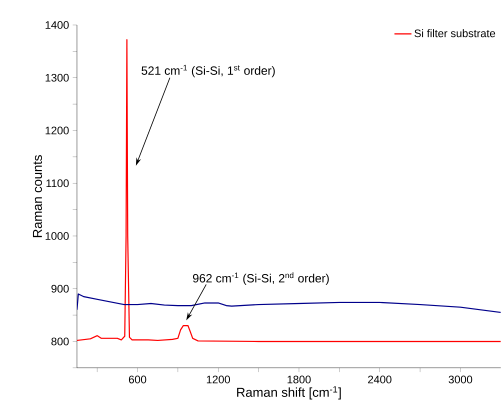  I want to click on y-tick-label: 900, so click(60, 288).